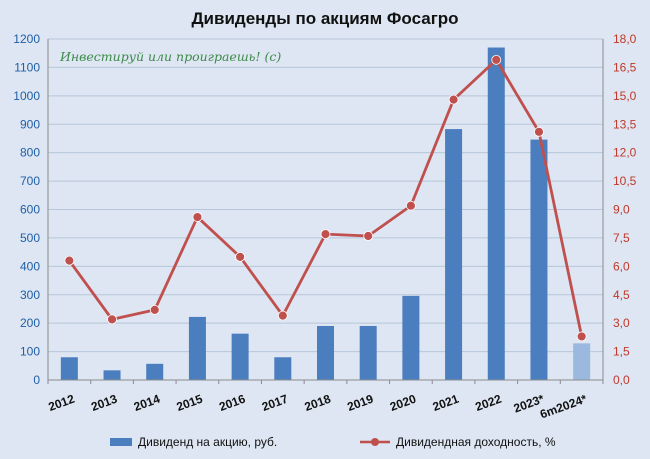 Image resolution: width=650 pixels, height=459 pixels. I want to click on x-tick-label: 2020, so click(403, 403).